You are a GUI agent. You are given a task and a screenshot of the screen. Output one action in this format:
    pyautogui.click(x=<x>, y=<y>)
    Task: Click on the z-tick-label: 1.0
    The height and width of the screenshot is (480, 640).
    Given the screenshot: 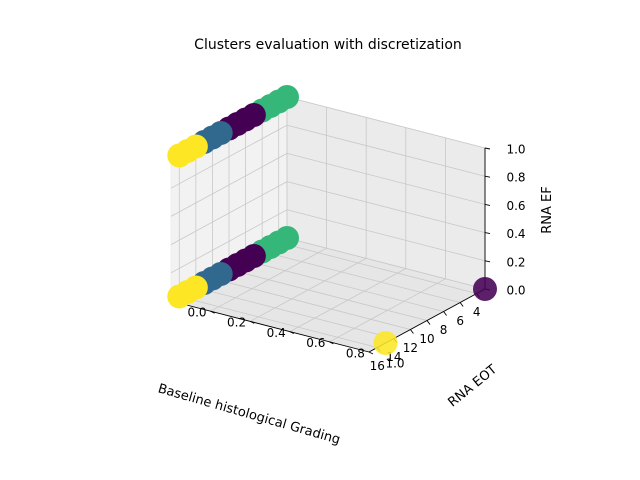 What is the action you would take?
    pyautogui.click(x=515, y=150)
    